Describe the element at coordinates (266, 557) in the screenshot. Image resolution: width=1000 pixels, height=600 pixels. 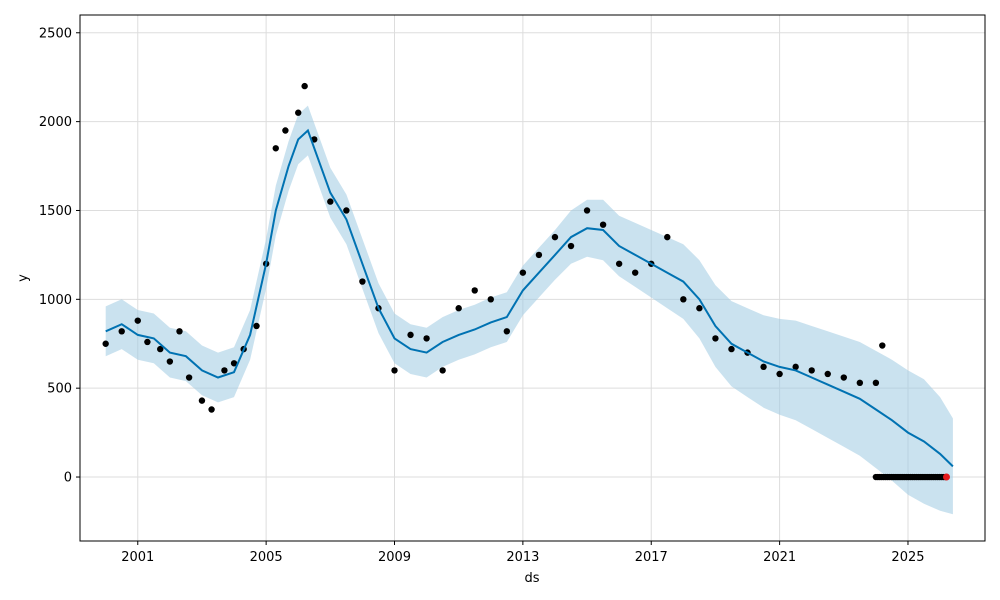
I see `x-tick-label: 2005` at that location.